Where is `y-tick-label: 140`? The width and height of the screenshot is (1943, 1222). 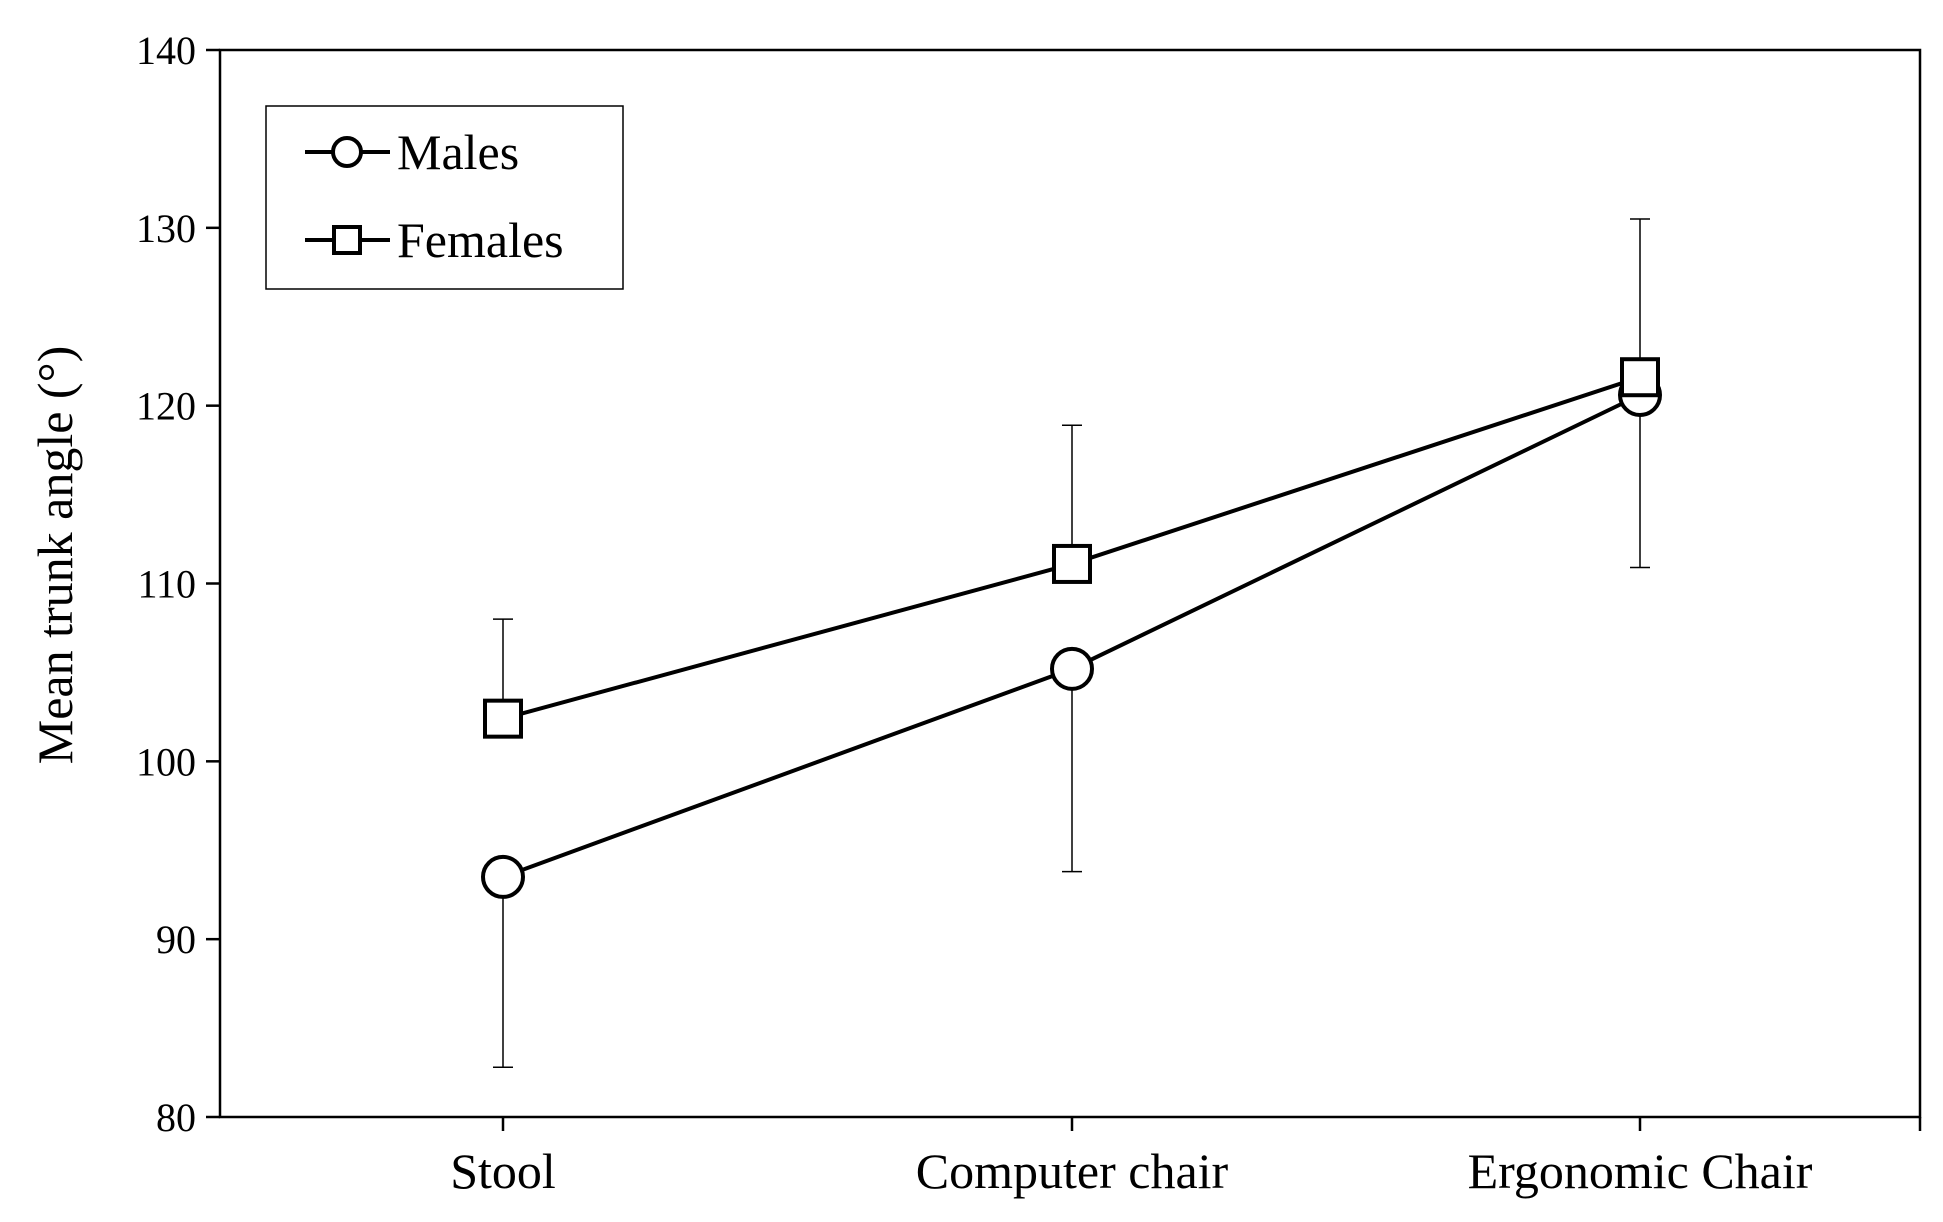 y-tick-label: 140 is located at coordinates (166, 50).